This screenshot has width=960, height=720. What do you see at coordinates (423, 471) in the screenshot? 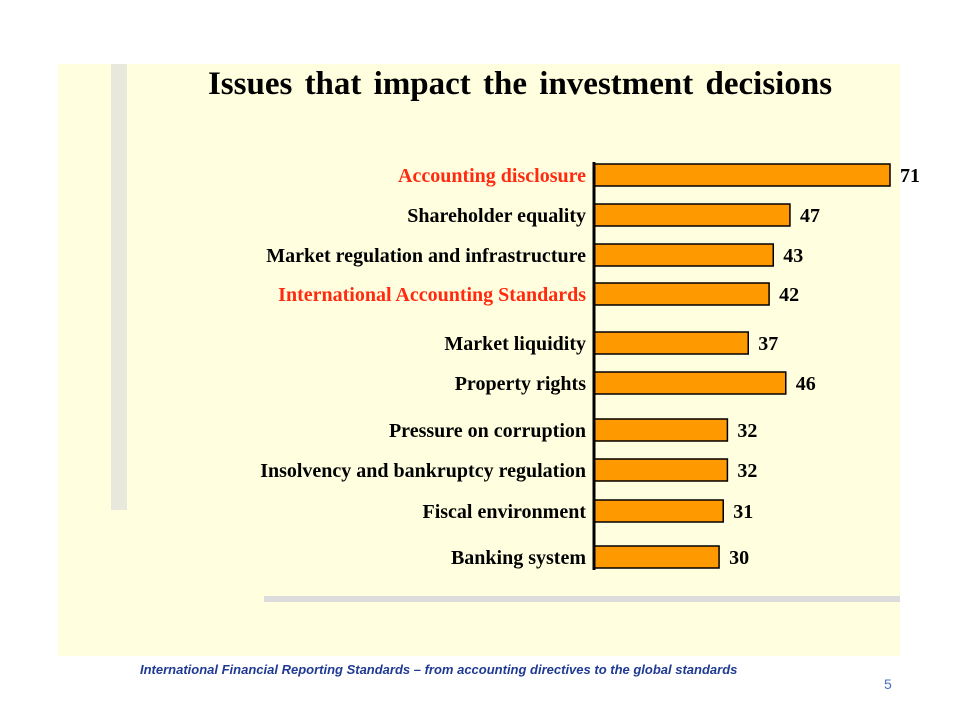
I see `category-label-insolvency-and-bankruptcy-regulation: Insolvency and bankruptcy regulation` at bounding box center [423, 471].